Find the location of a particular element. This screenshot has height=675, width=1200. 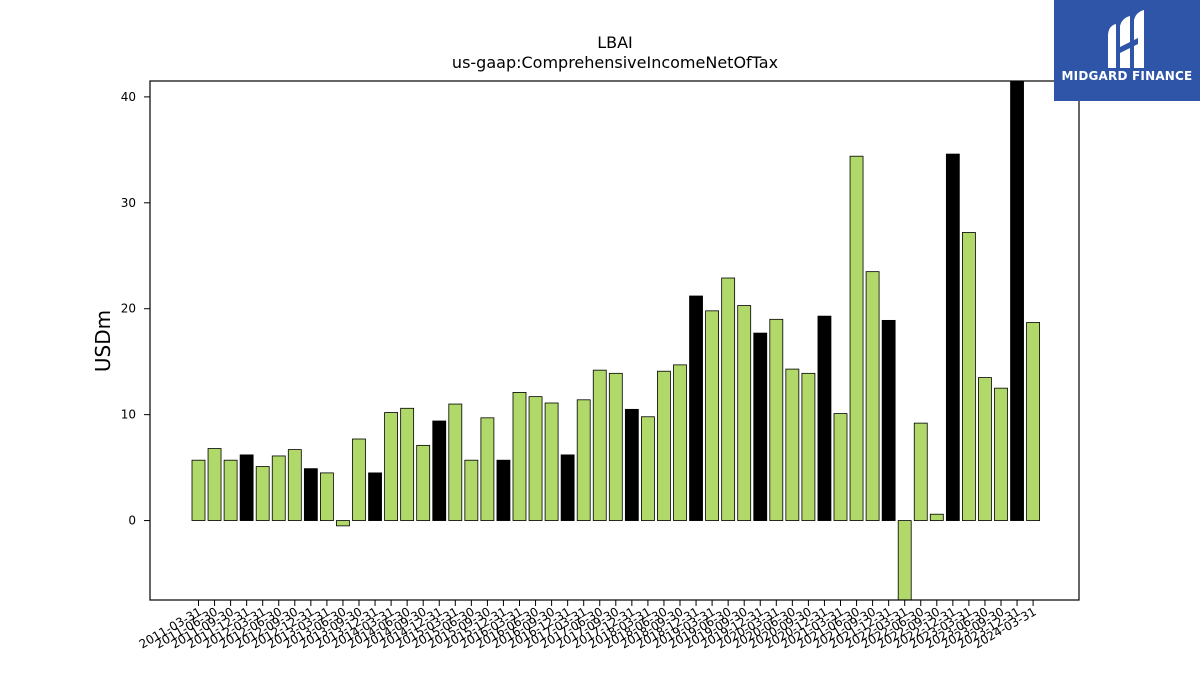

y-tick-label: 20 is located at coordinates (128, 309).